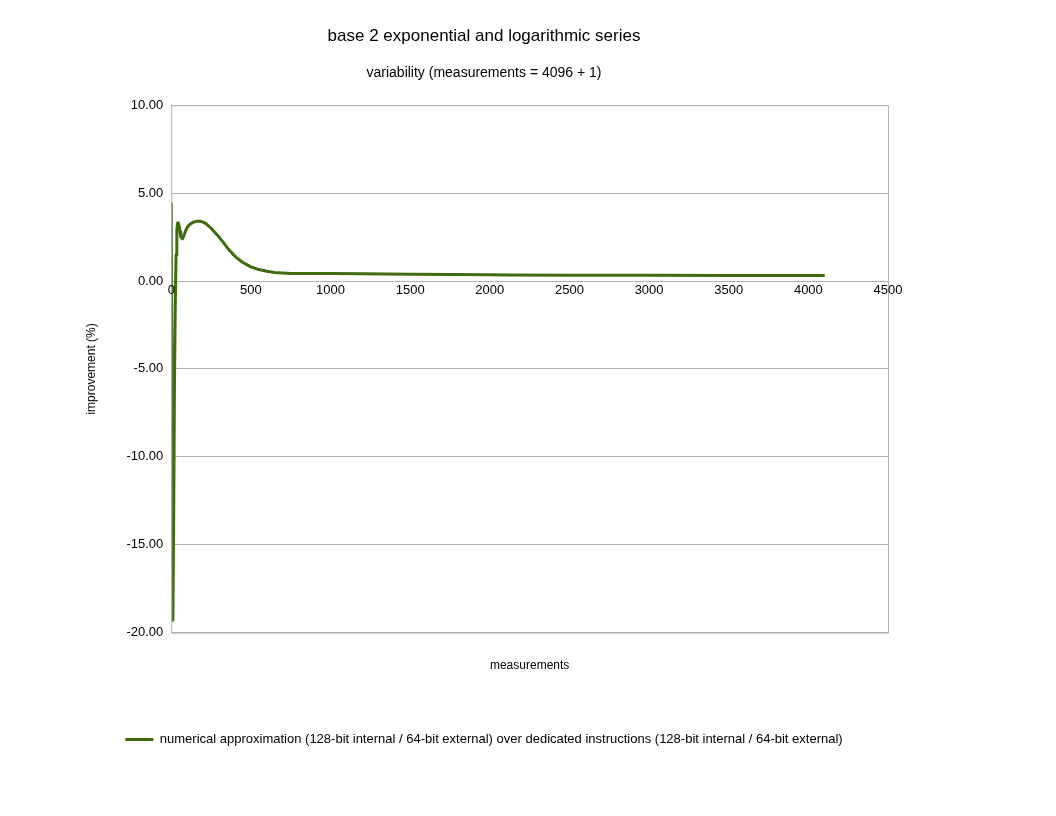  I want to click on legend-label: numerical approximation (128-bit internal / 64-bit external) over dedicated instructions (128-bit internal / 64-bit external), so click(501, 739).